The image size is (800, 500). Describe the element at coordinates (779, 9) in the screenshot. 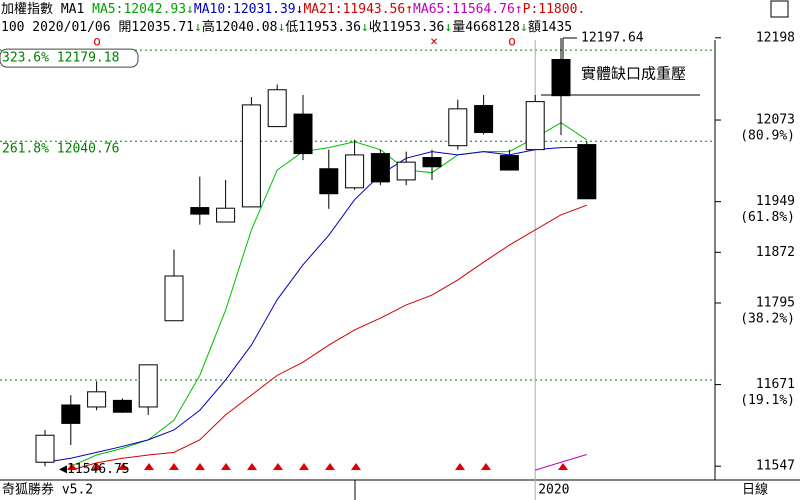

I see `menu-icon` at that location.